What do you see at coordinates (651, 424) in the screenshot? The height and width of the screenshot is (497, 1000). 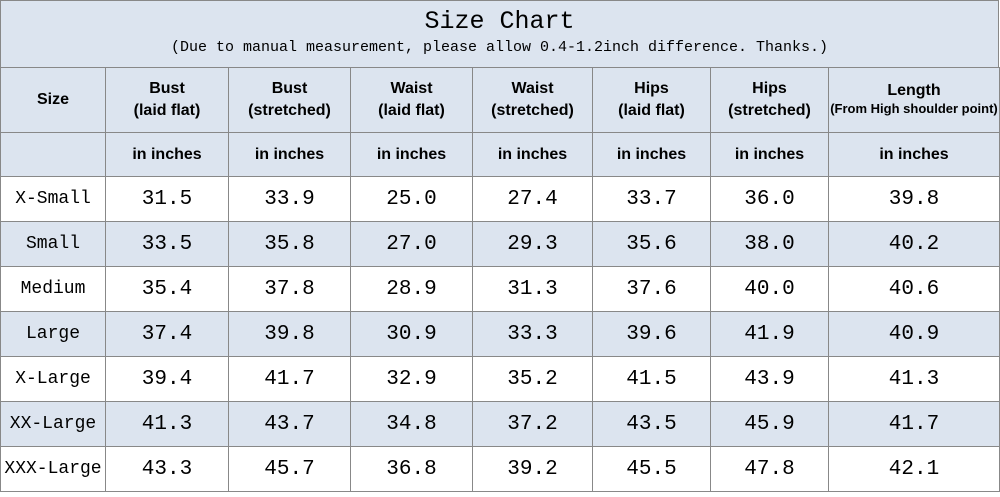 I see `value-cell: 43.5` at bounding box center [651, 424].